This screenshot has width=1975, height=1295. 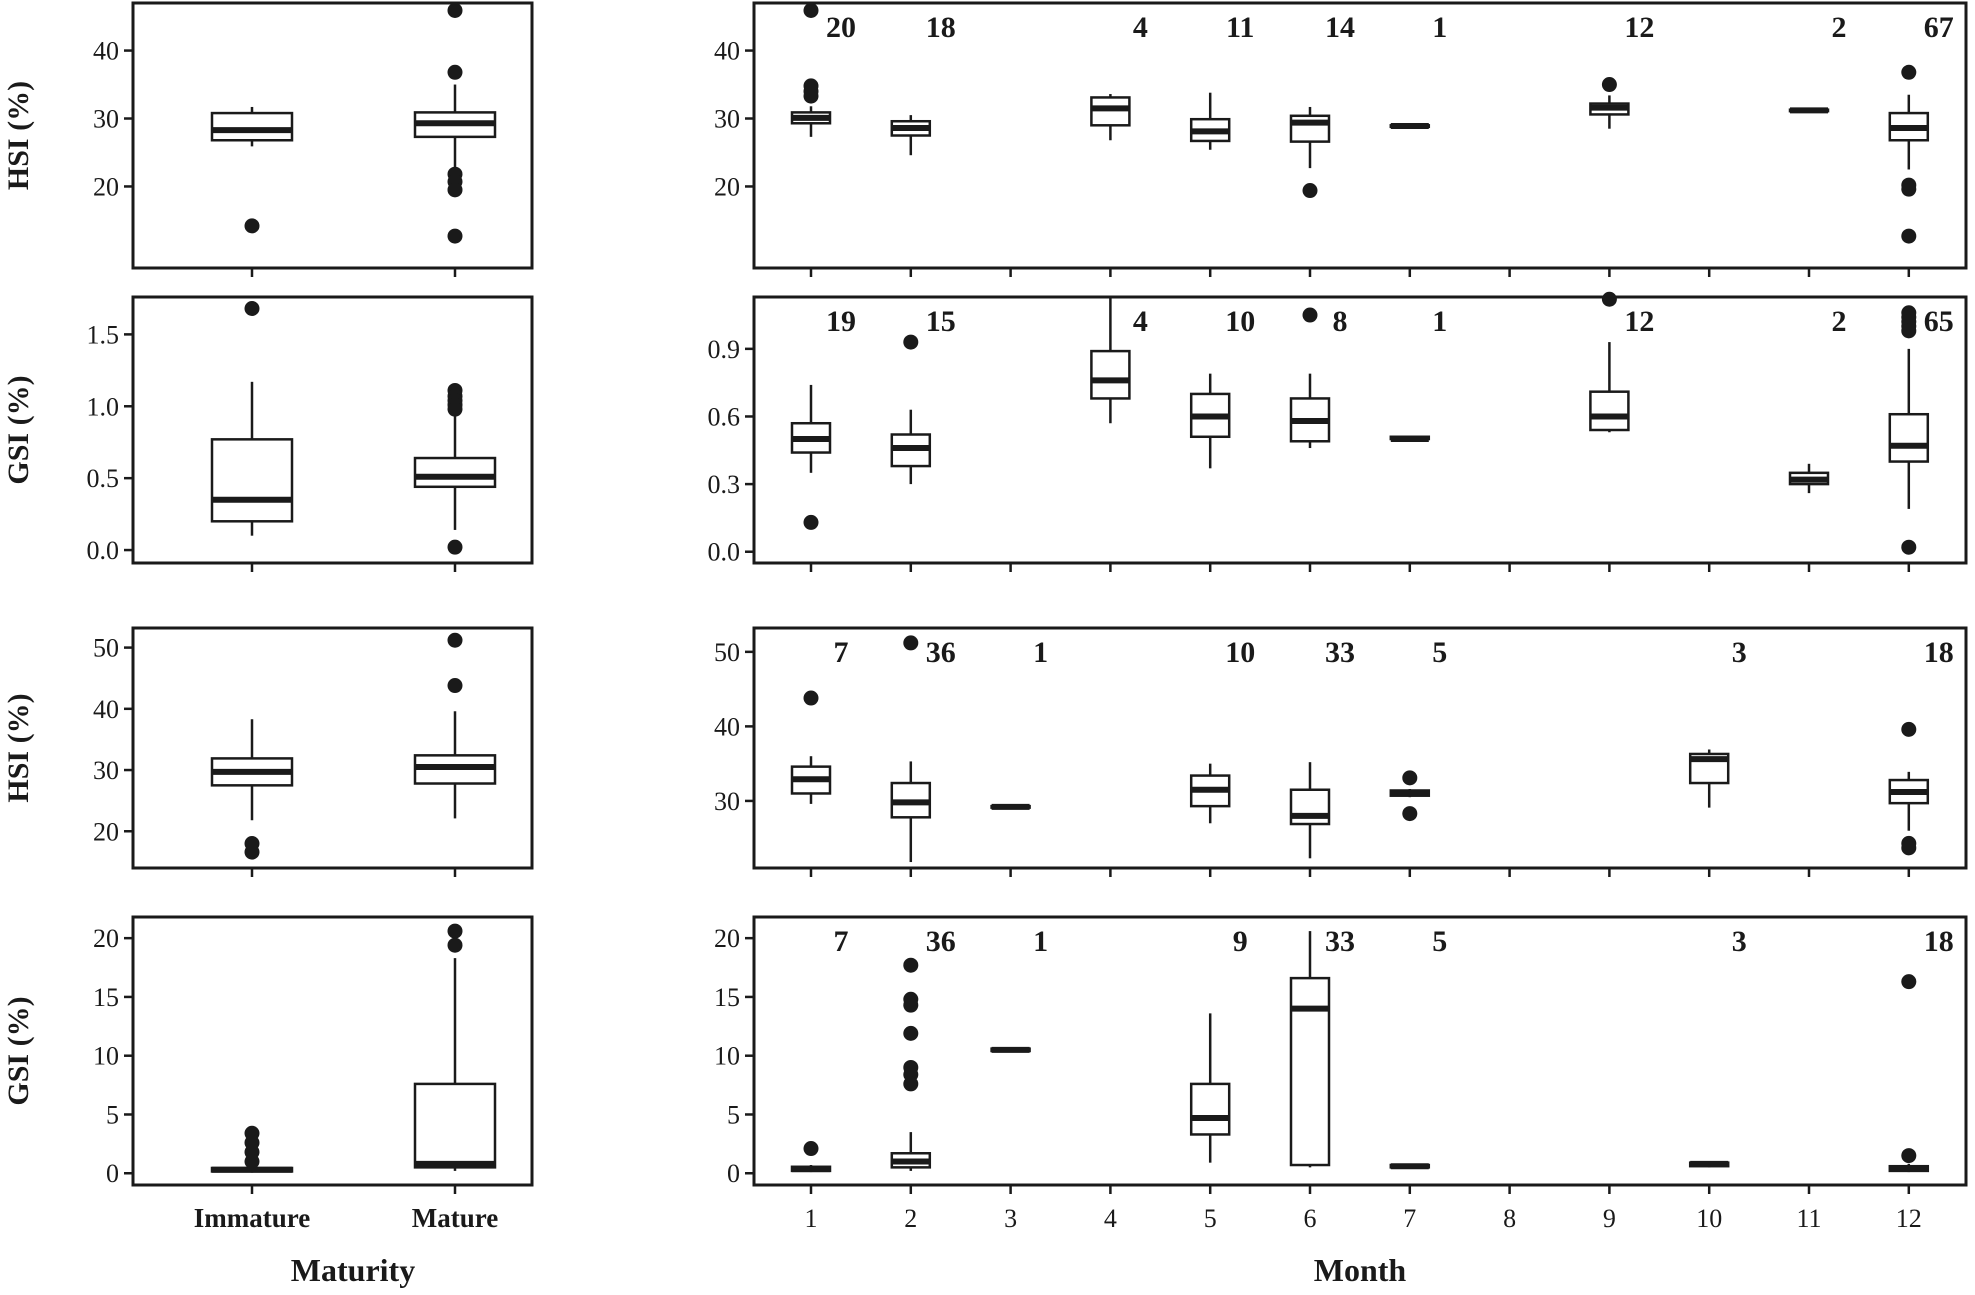 What do you see at coordinates (252, 1218) in the screenshot?
I see `x-tick-label: Immature` at bounding box center [252, 1218].